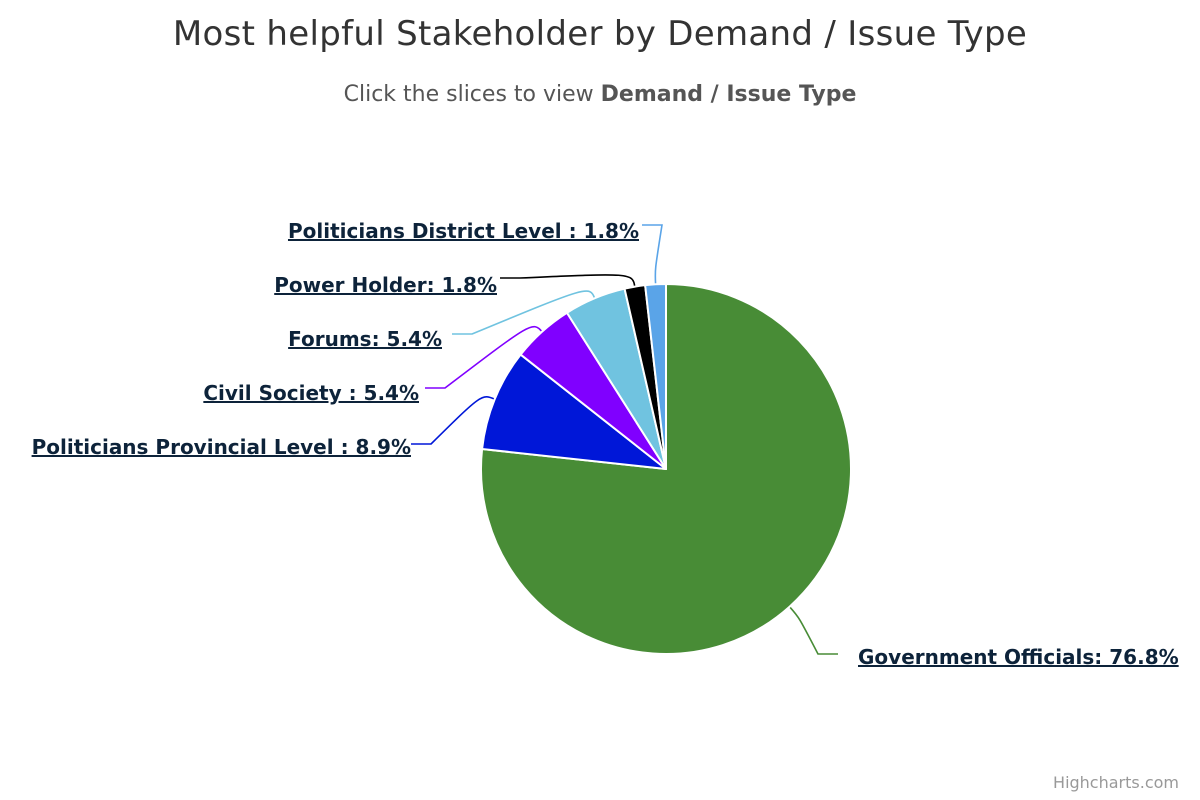  Describe the element at coordinates (221, 447) in the screenshot. I see `data-label-politicians-provincial-level: Politicians Provincial Level : 8.9%` at that location.